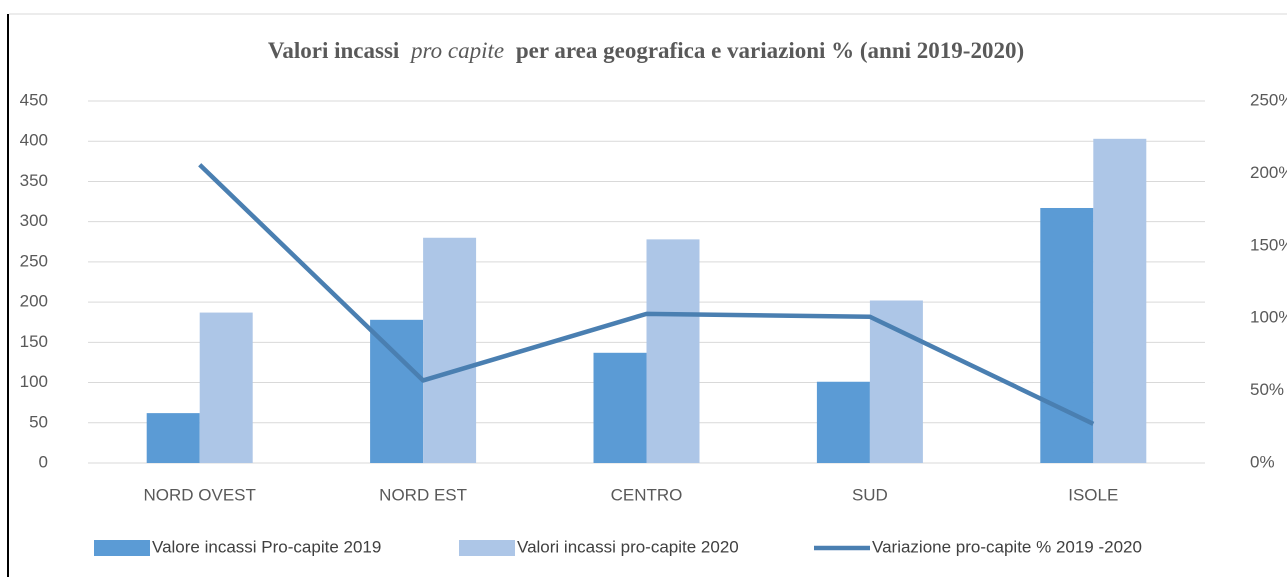 This screenshot has height=577, width=1287. Describe the element at coordinates (1268, 317) in the screenshot. I see `y2-tick-label: 100%` at that location.